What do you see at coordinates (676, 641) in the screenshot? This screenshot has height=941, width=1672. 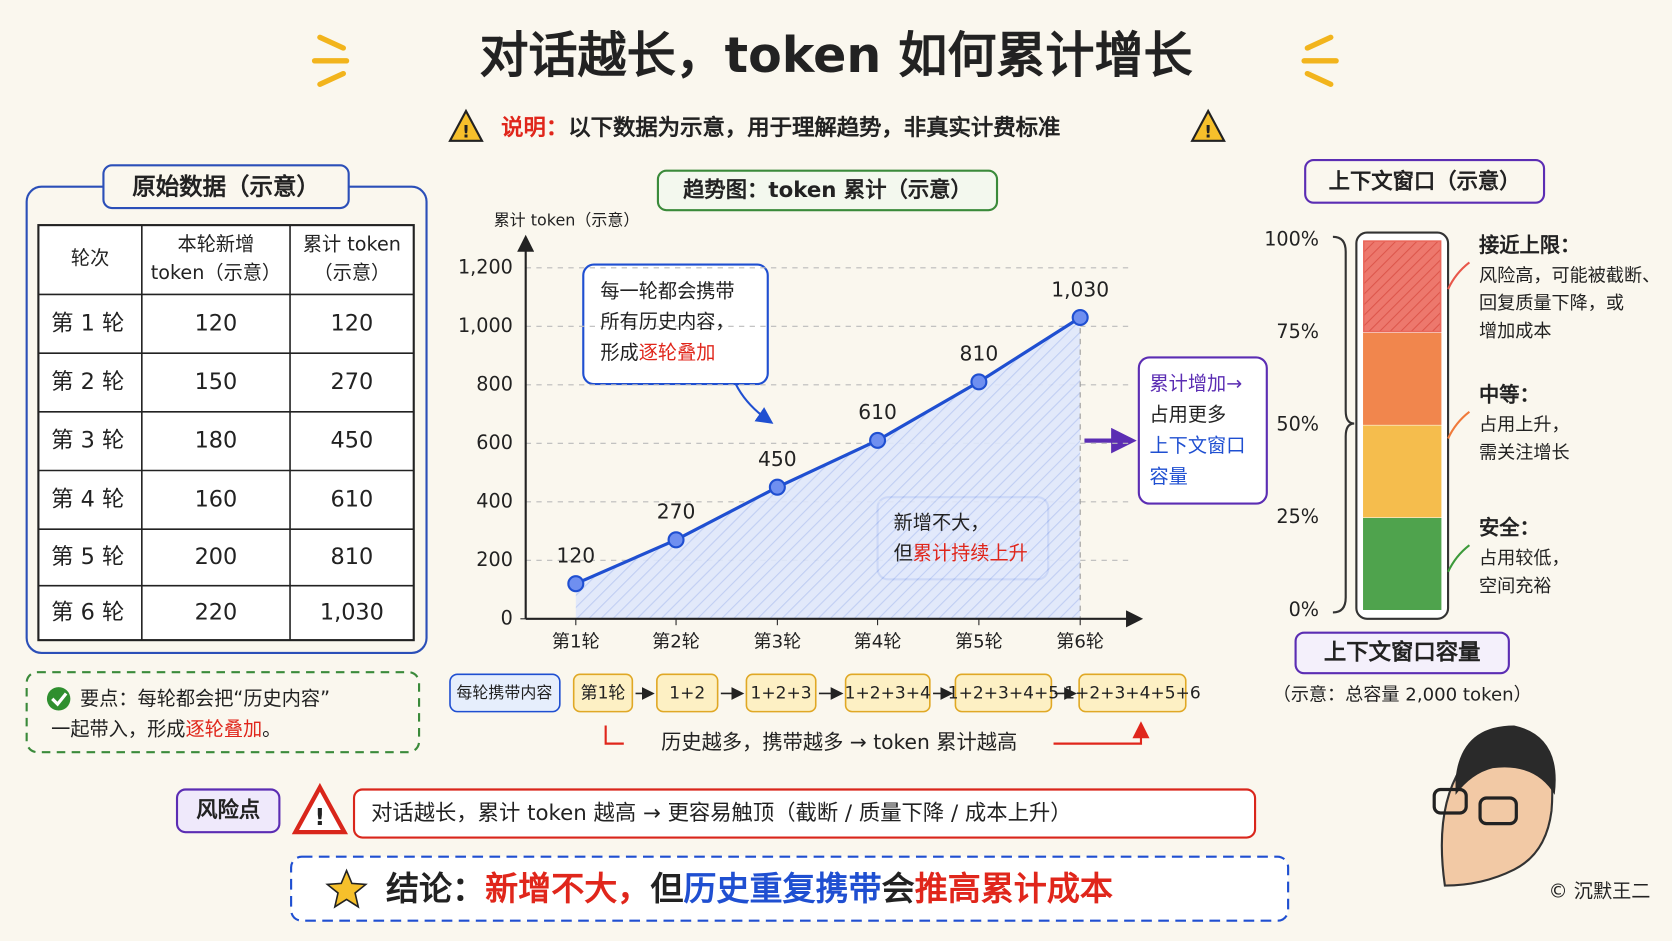 I see `x-tick-label: 第2轮` at bounding box center [676, 641].